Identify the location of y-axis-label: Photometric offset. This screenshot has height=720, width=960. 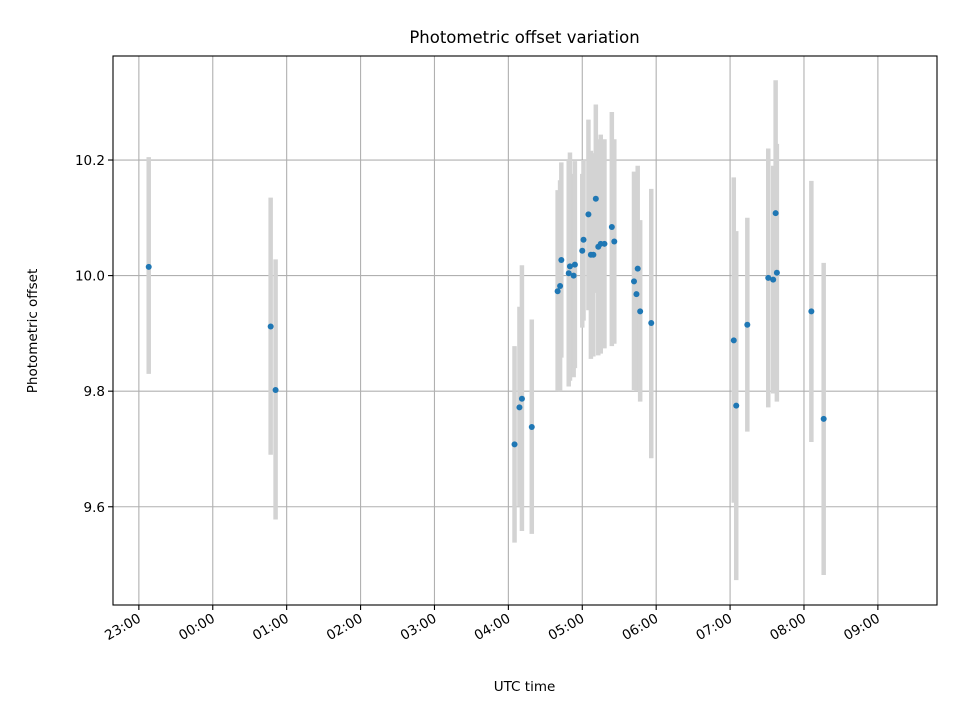
(33, 331).